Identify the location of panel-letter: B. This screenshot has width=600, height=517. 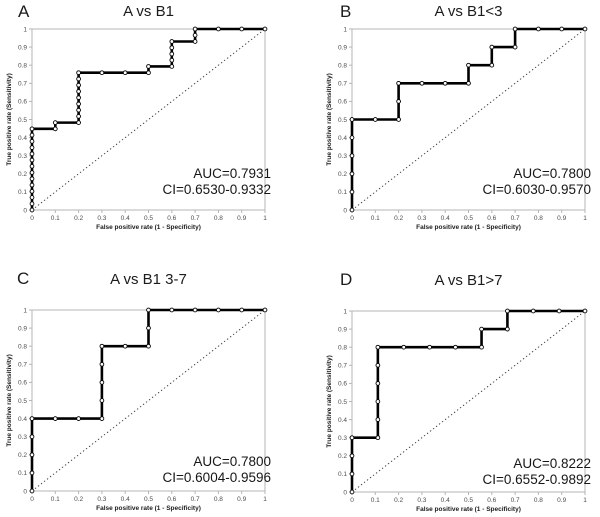
(346, 11).